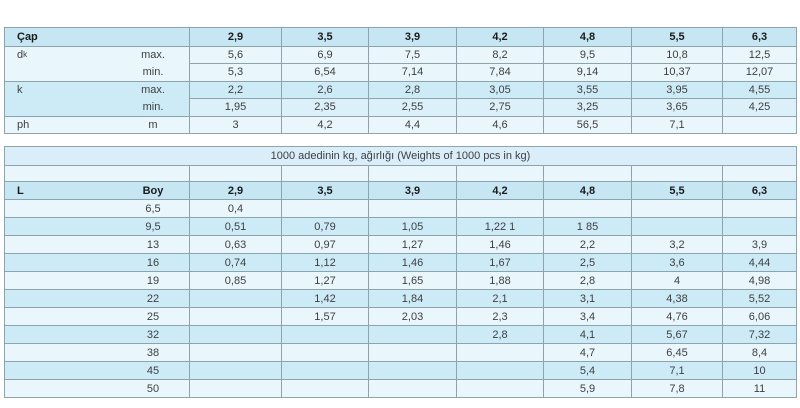  What do you see at coordinates (587, 244) in the screenshot?
I see `value-cell: 2,2` at bounding box center [587, 244].